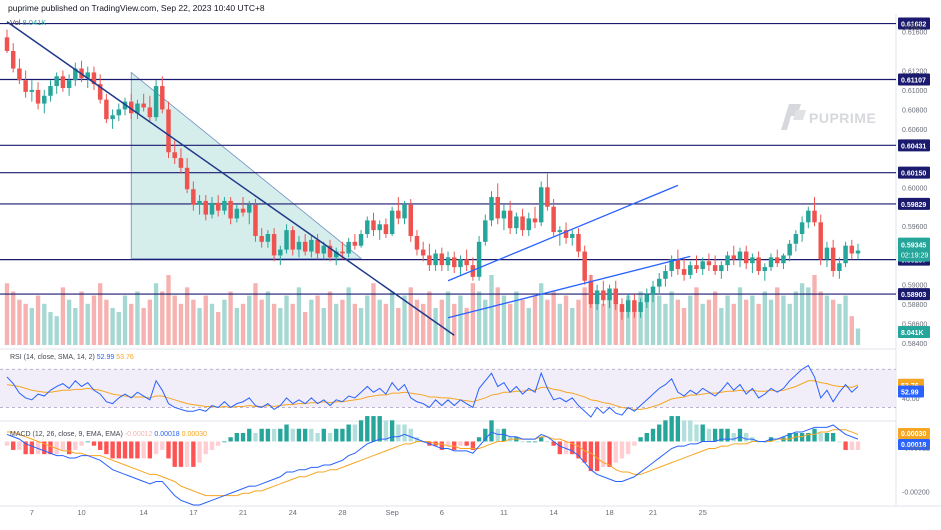 Image resolution: width=941 pixels, height=530 pixels. What do you see at coordinates (914, 130) in the screenshot?
I see `price-tick-label: 0.60600` at bounding box center [914, 130].